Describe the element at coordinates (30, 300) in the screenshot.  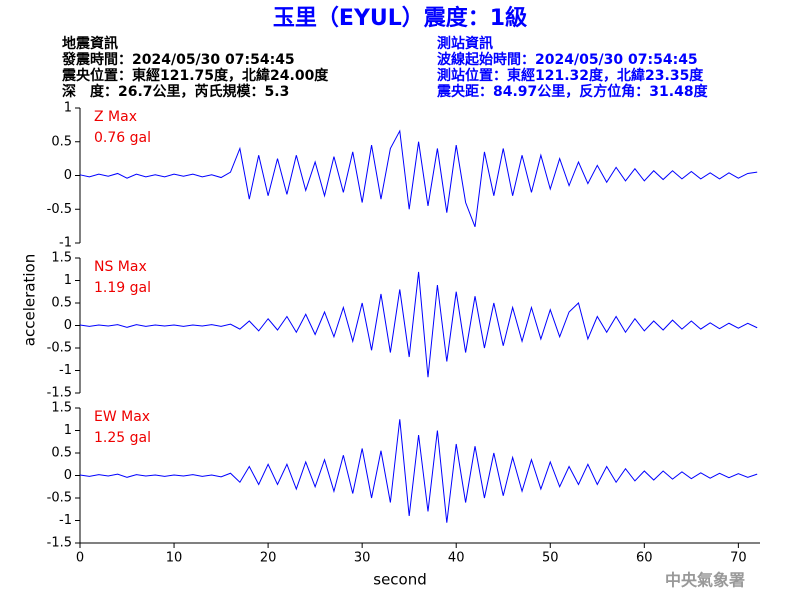
I see `y-axis-label: acceleration` at that location.